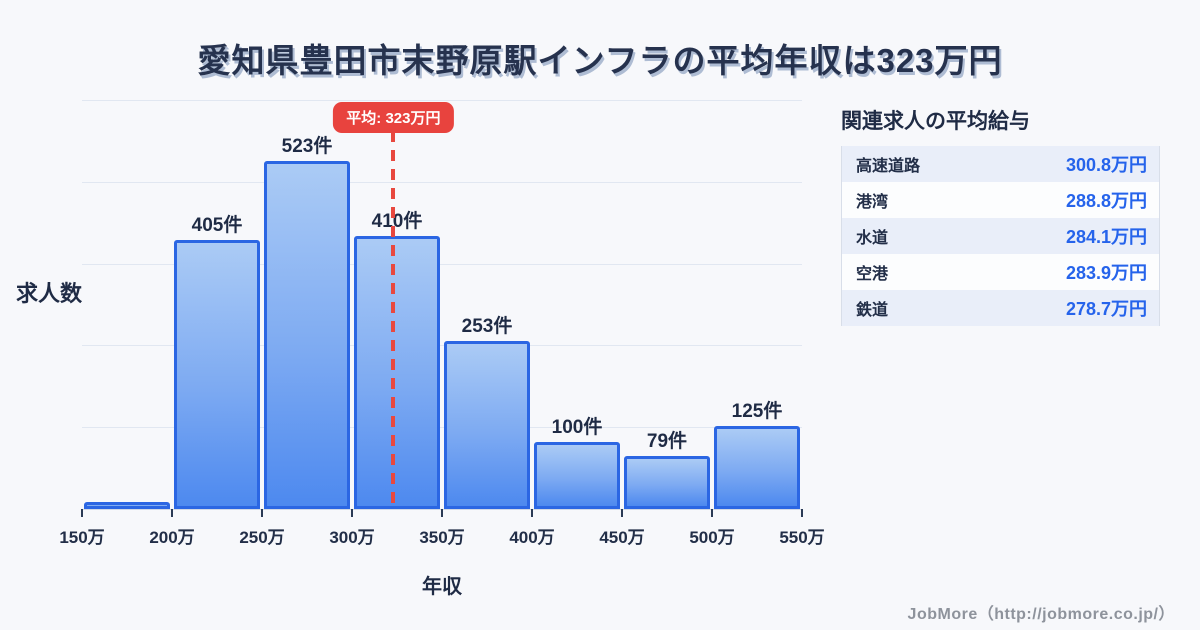 Image resolution: width=1200 pixels, height=630 pixels. I want to click on job-salary-value: 300.8万円, so click(1106, 165).